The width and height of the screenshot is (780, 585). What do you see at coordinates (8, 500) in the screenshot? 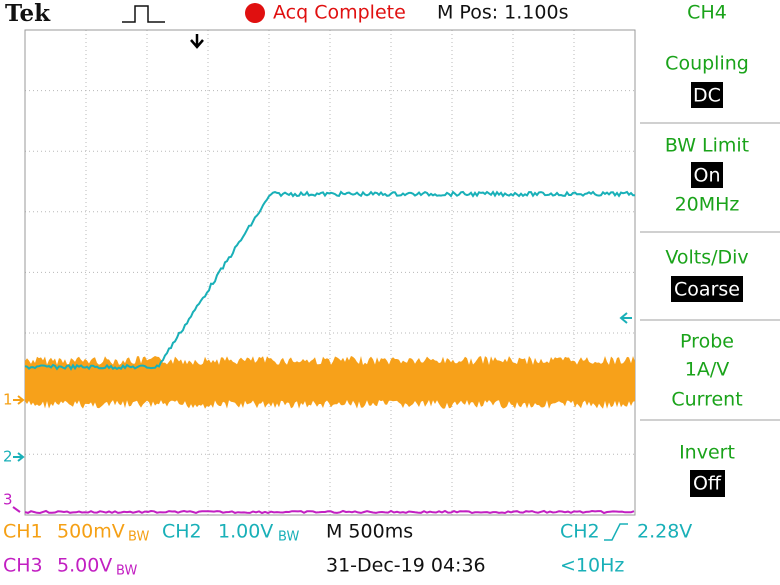
I see `ch3-marker: 3` at bounding box center [8, 500].